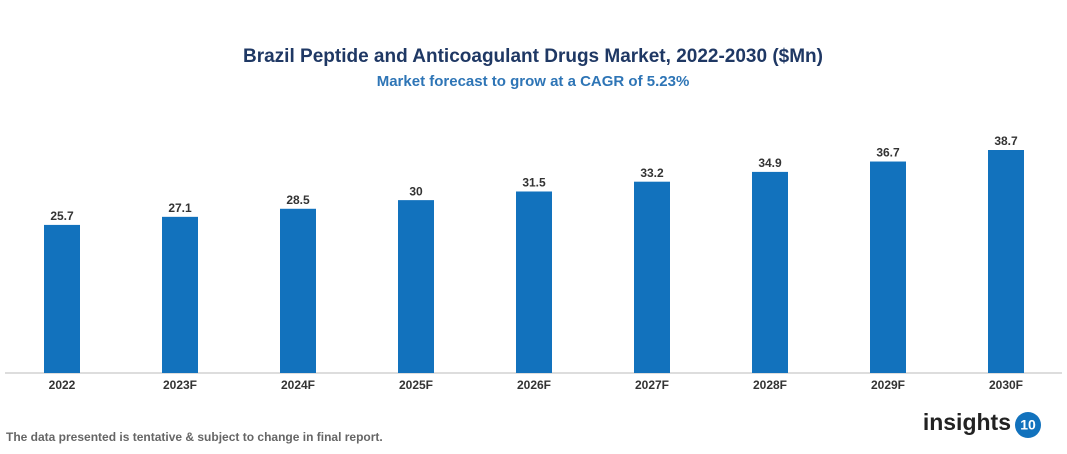 The image size is (1067, 454). What do you see at coordinates (298, 385) in the screenshot?
I see `x-tick-label: 2024F` at bounding box center [298, 385].